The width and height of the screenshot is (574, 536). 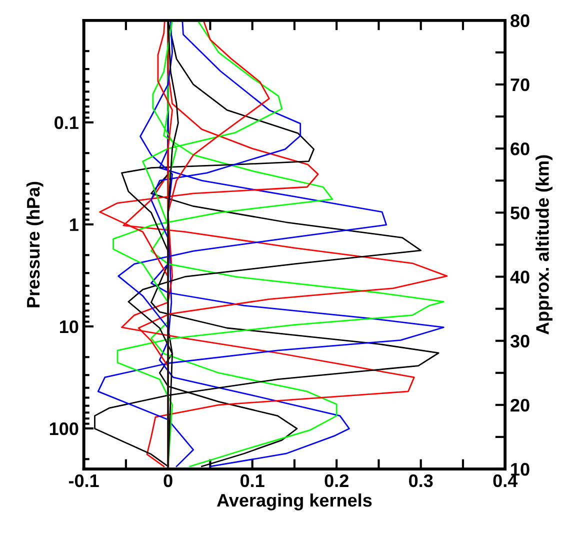 What do you see at coordinates (520, 149) in the screenshot?
I see `y2-tick-label: 60` at bounding box center [520, 149].